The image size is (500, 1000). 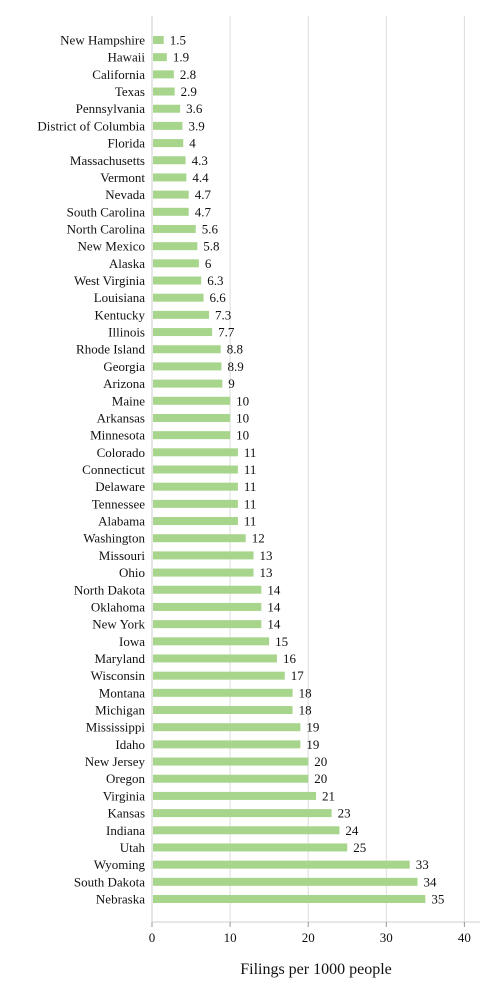 I want to click on value-label: 1.5, so click(x=178, y=40).